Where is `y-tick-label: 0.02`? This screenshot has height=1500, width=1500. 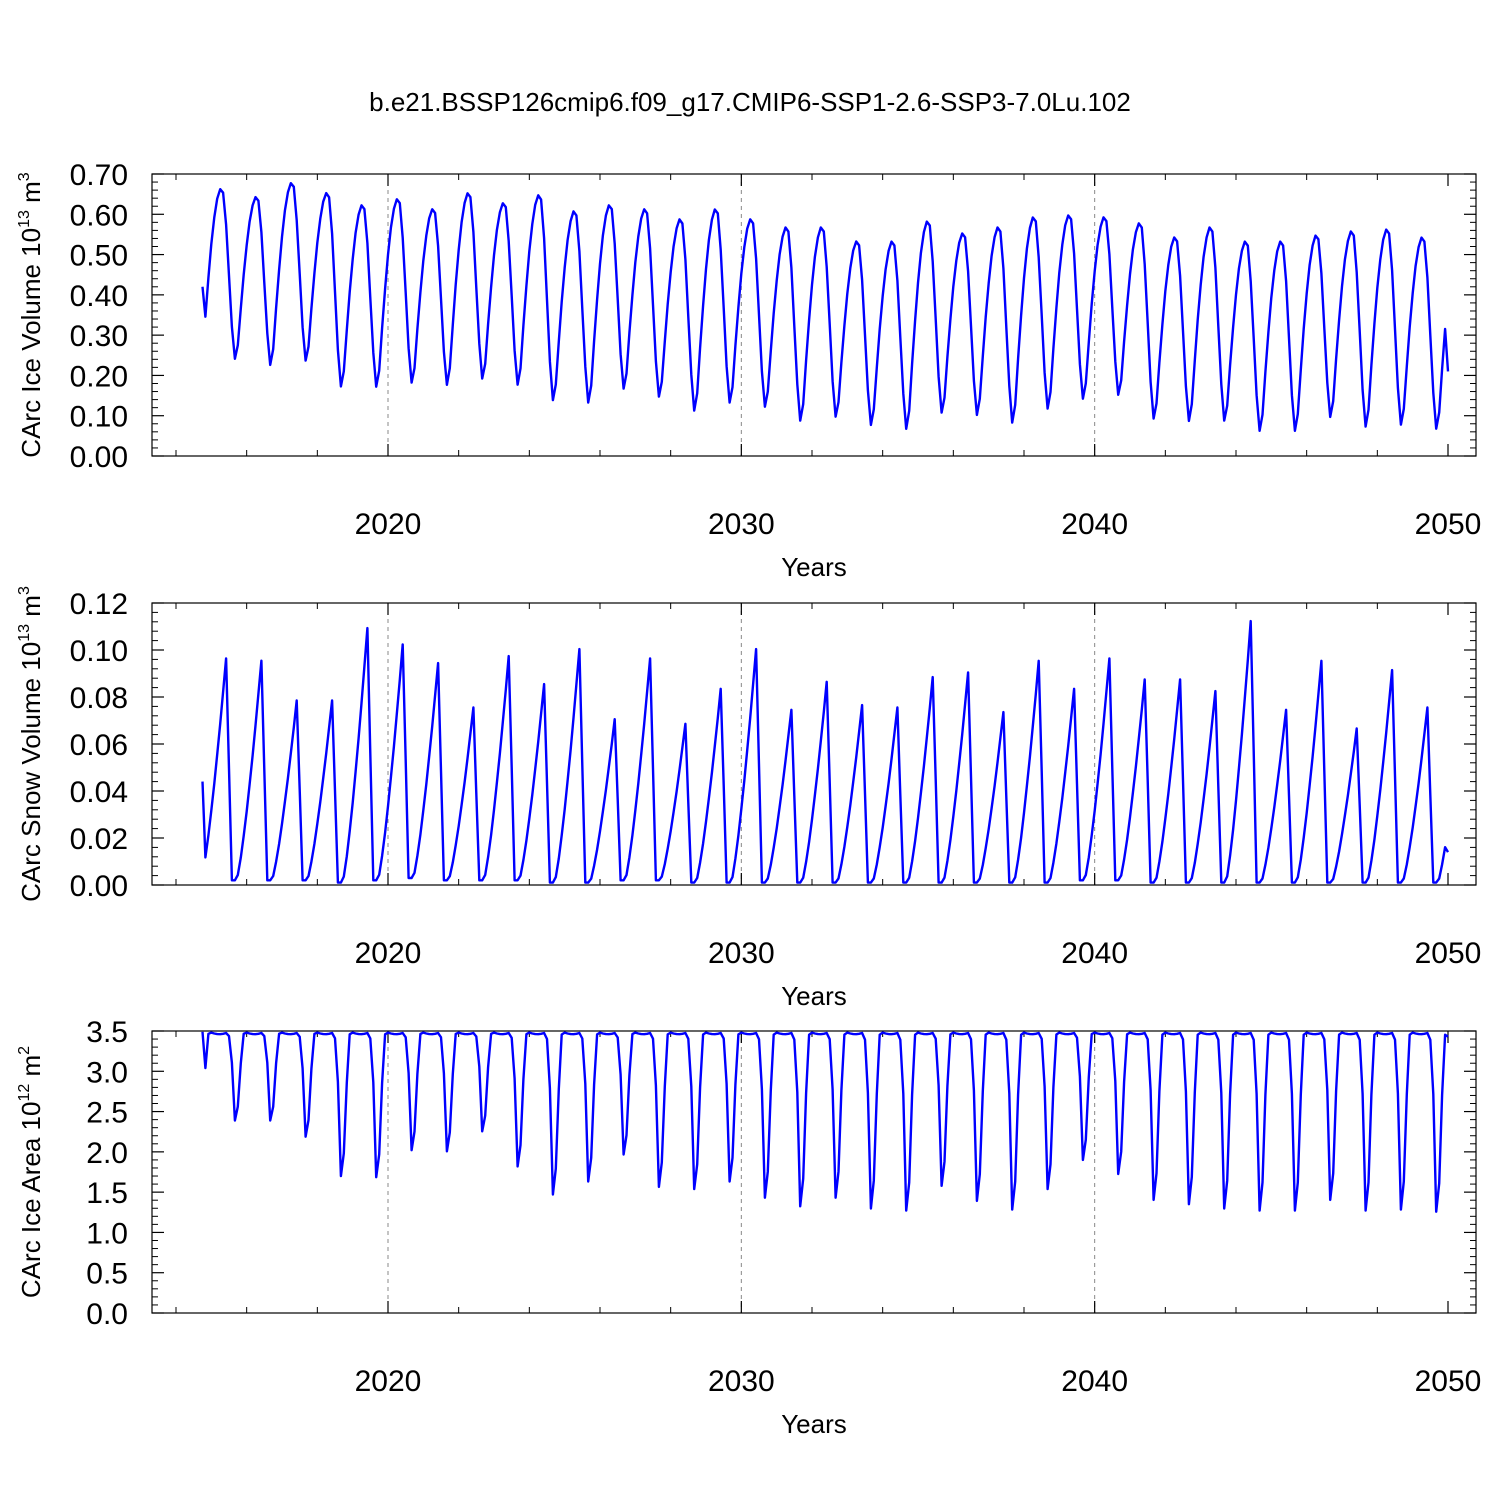
y-tick-label: 0.02 is located at coordinates (99, 839).